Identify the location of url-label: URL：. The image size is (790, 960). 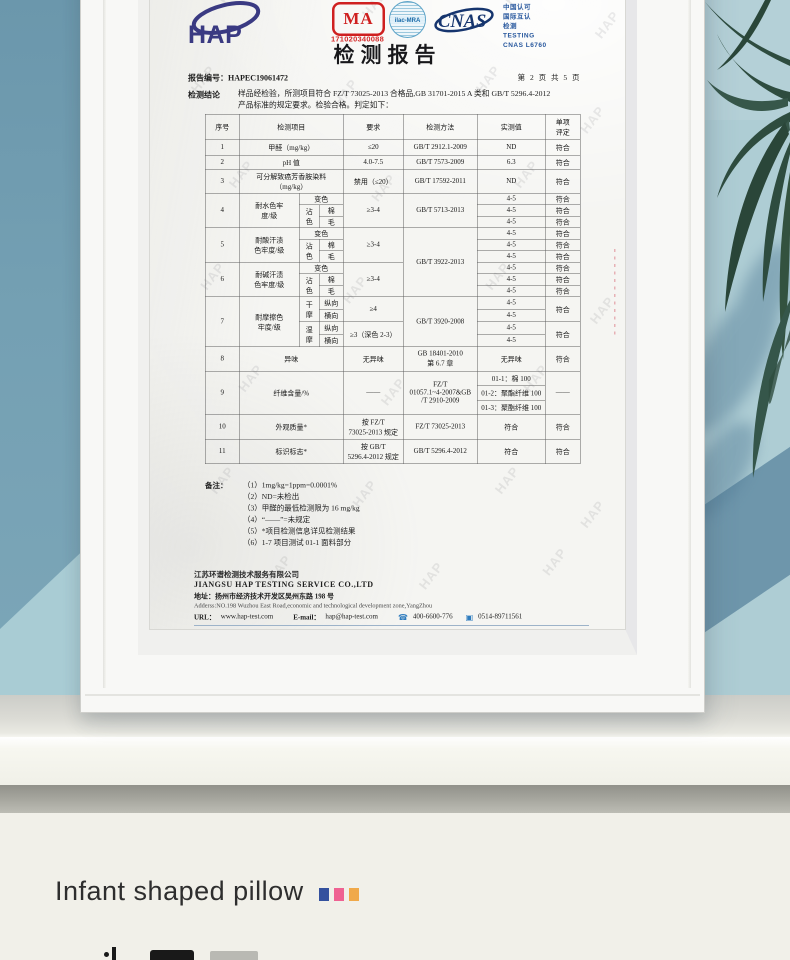
(205, 618).